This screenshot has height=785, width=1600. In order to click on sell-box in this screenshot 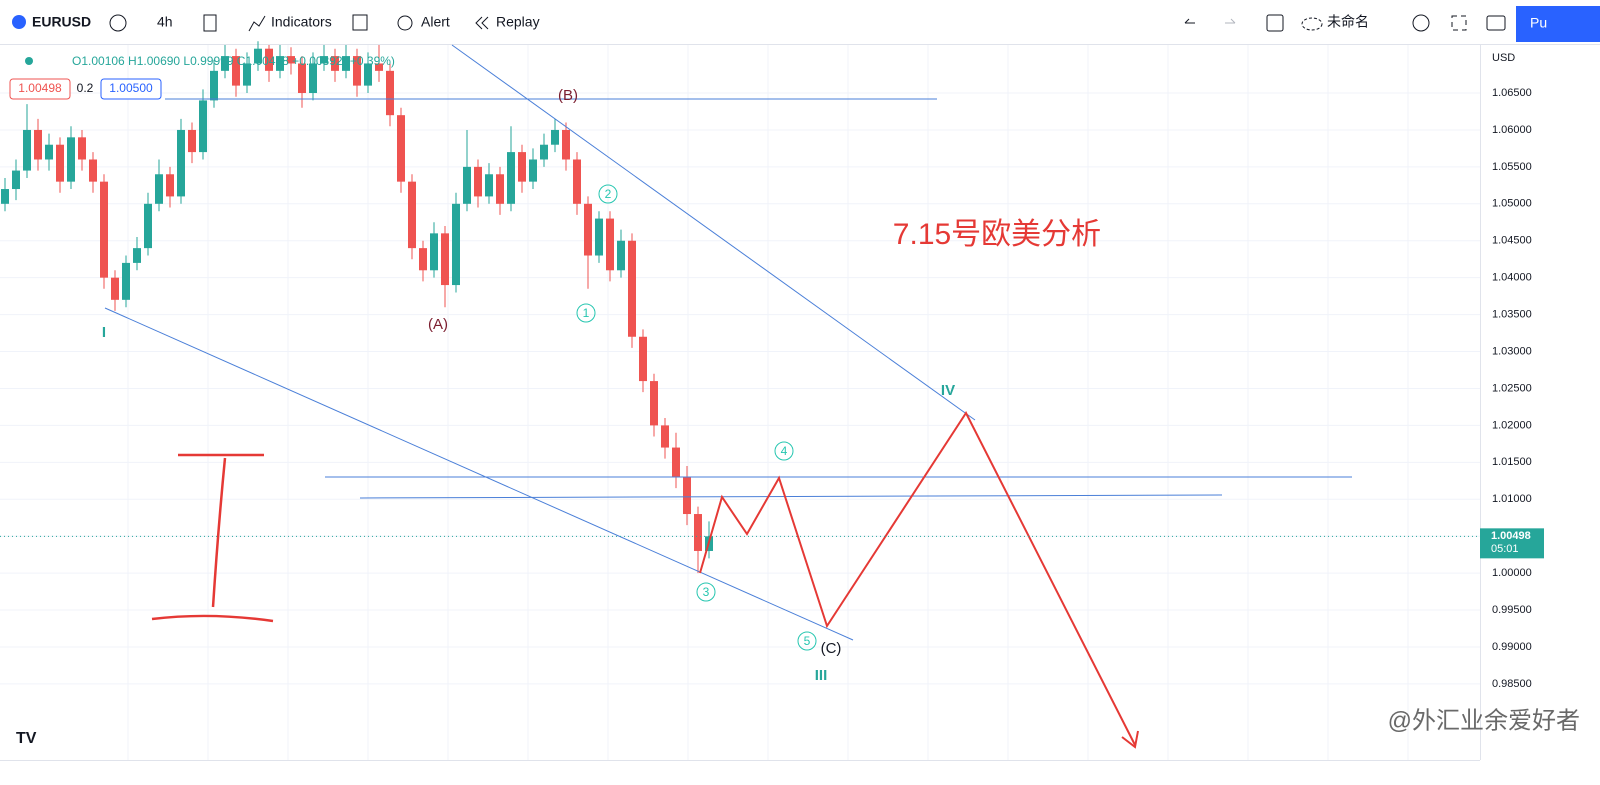, I will do `click(40, 89)`.